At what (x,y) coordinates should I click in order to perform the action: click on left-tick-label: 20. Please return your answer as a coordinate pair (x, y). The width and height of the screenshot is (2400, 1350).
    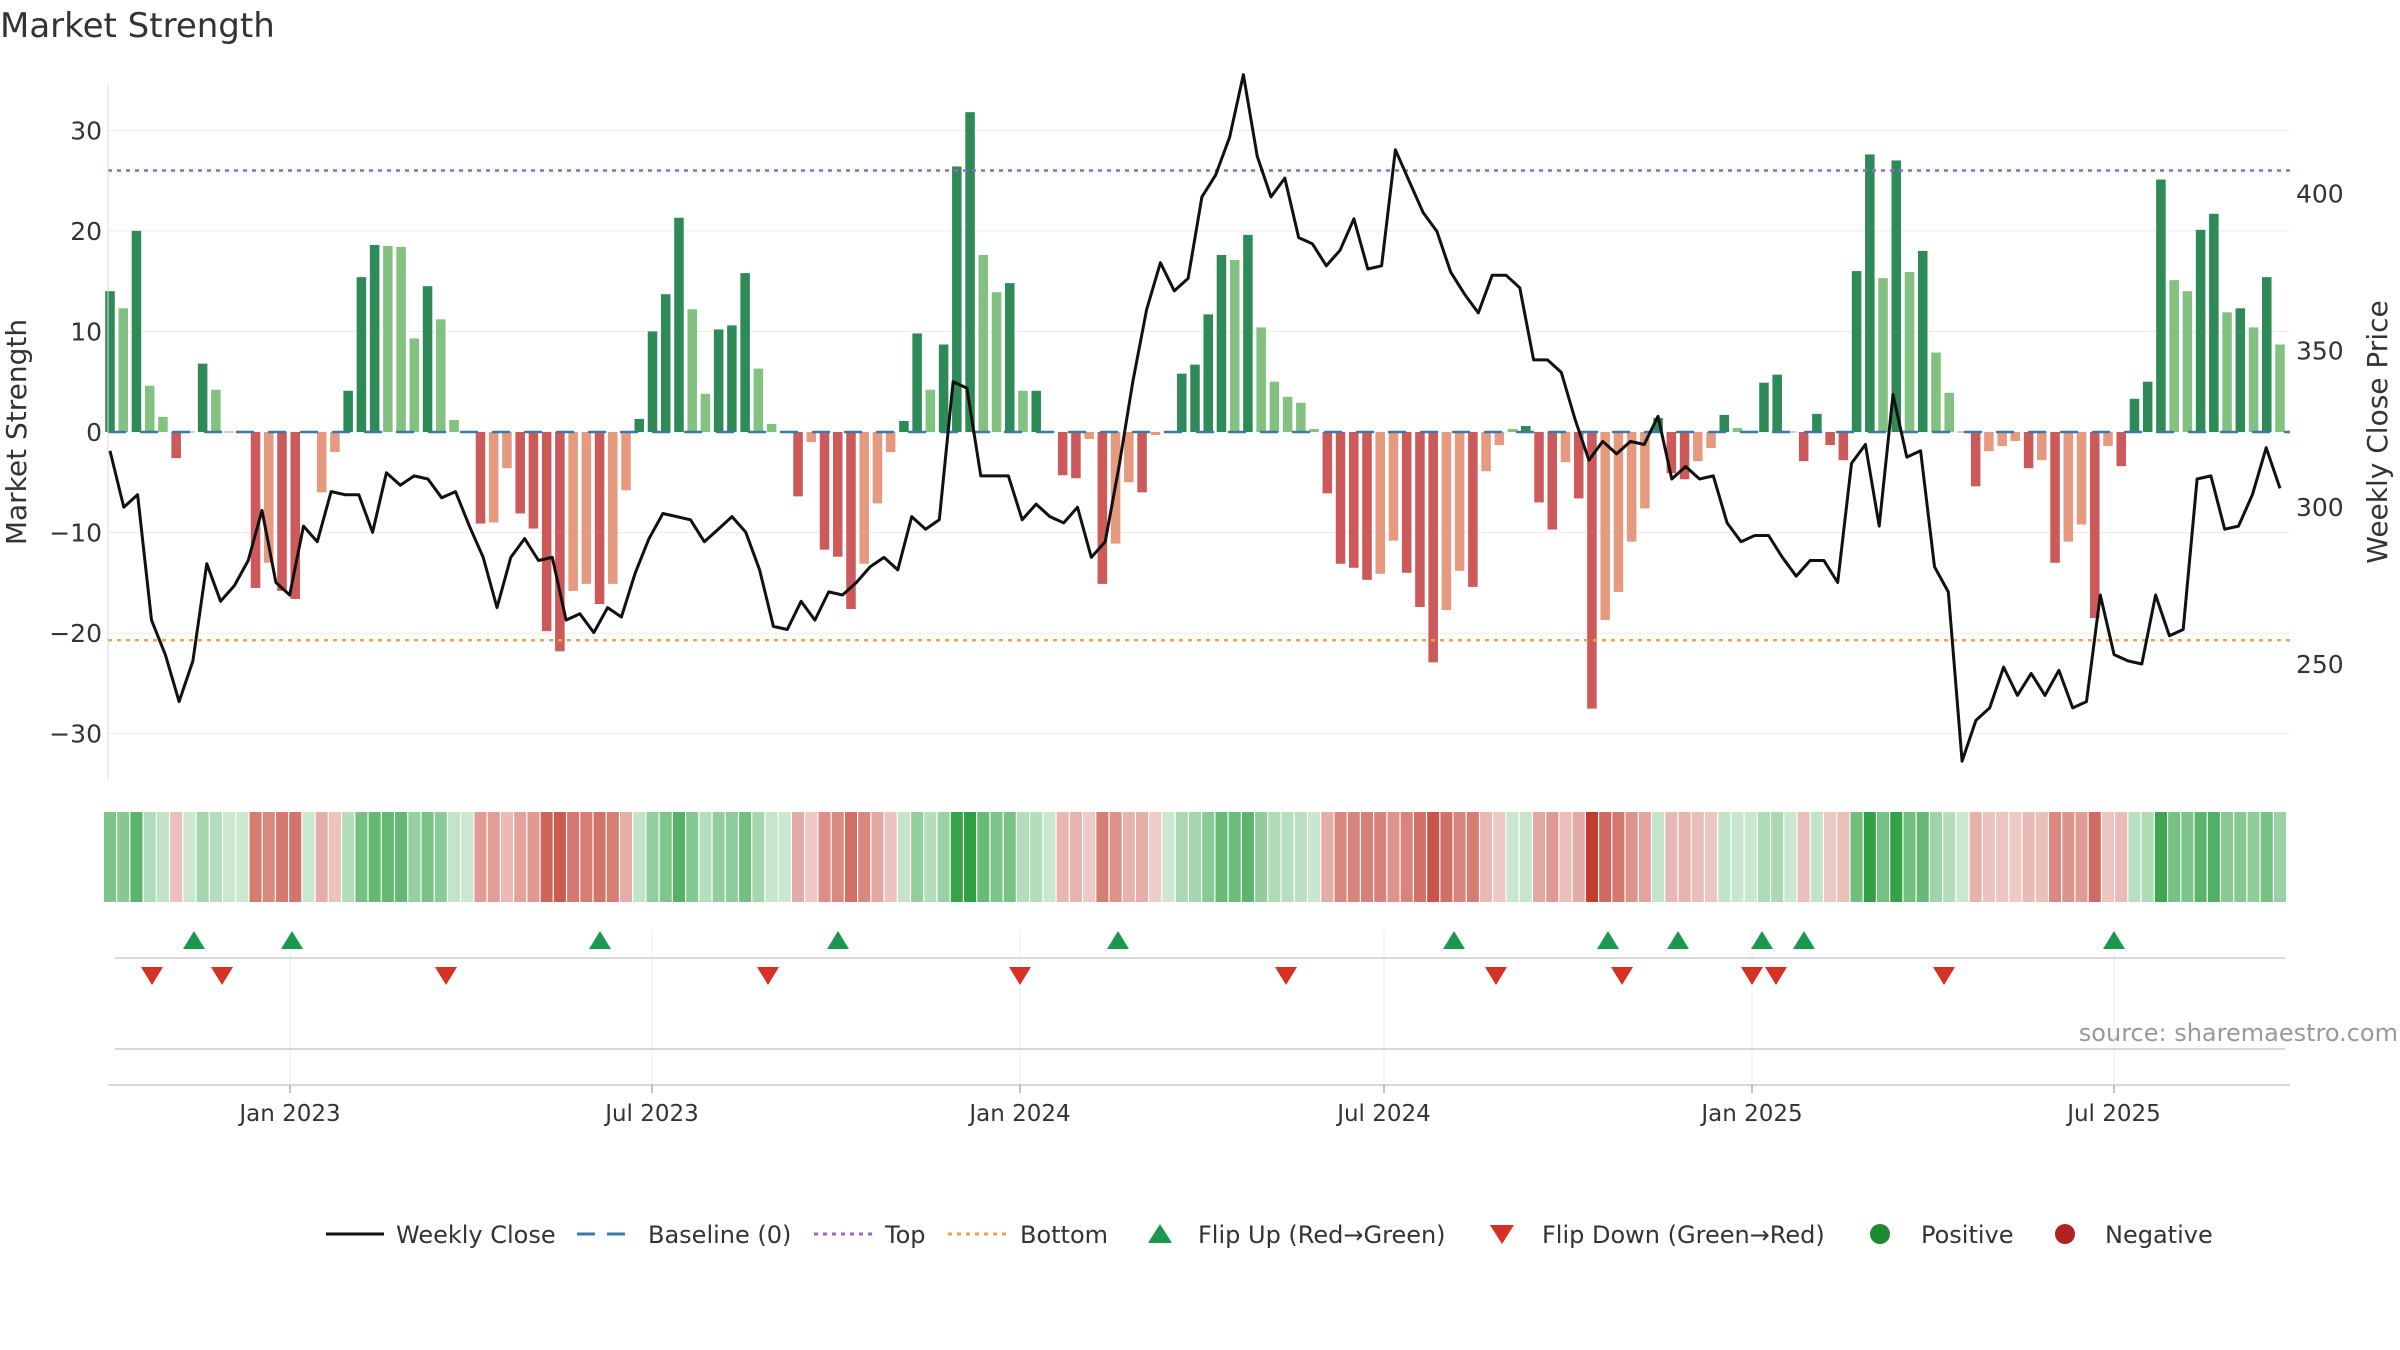
    Looking at the image, I should click on (86, 231).